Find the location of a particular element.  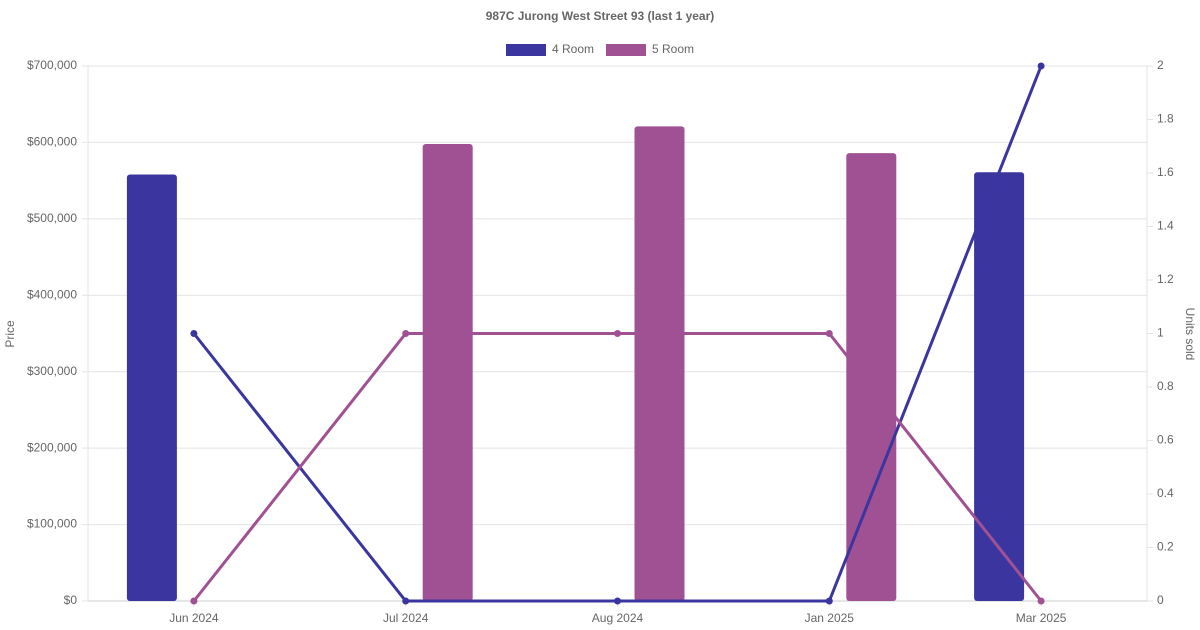

y-tick-label: $200,000 is located at coordinates (52, 447).